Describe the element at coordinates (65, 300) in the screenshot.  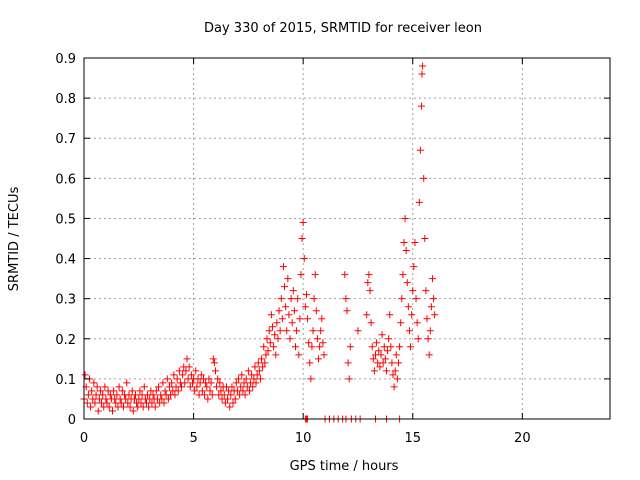
I see `y-tick-label: 0.3` at that location.